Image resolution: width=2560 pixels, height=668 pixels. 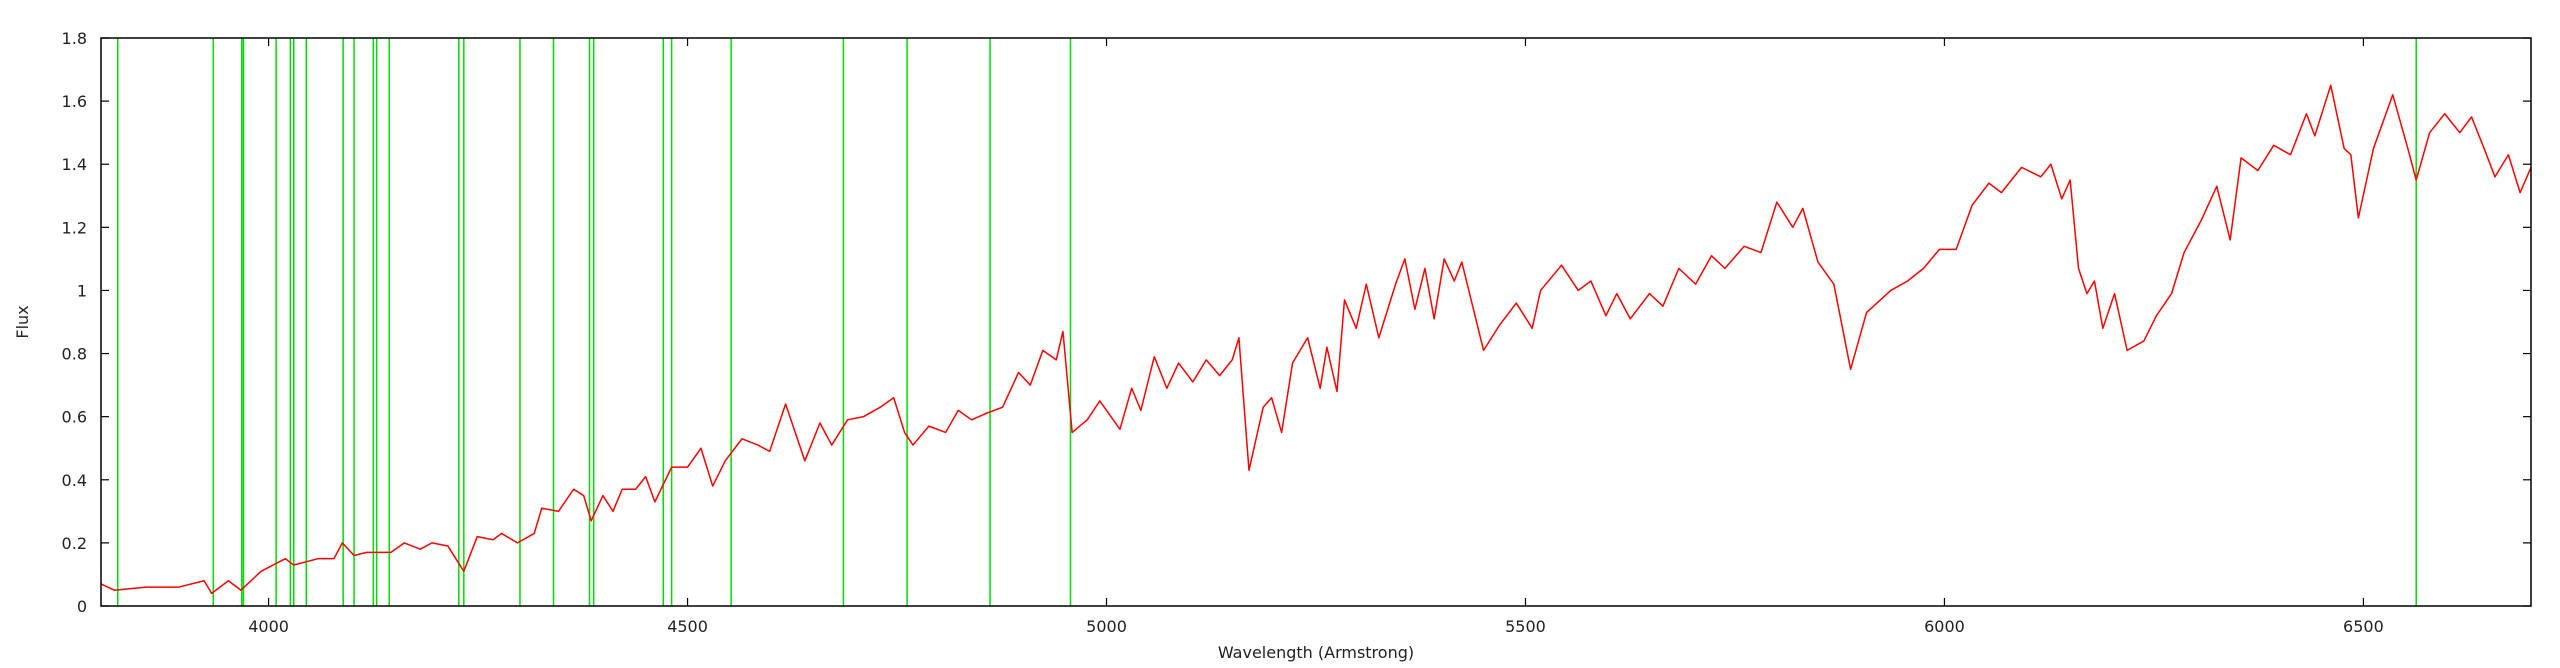 What do you see at coordinates (22, 321) in the screenshot?
I see `y-axis-label: Flux` at bounding box center [22, 321].